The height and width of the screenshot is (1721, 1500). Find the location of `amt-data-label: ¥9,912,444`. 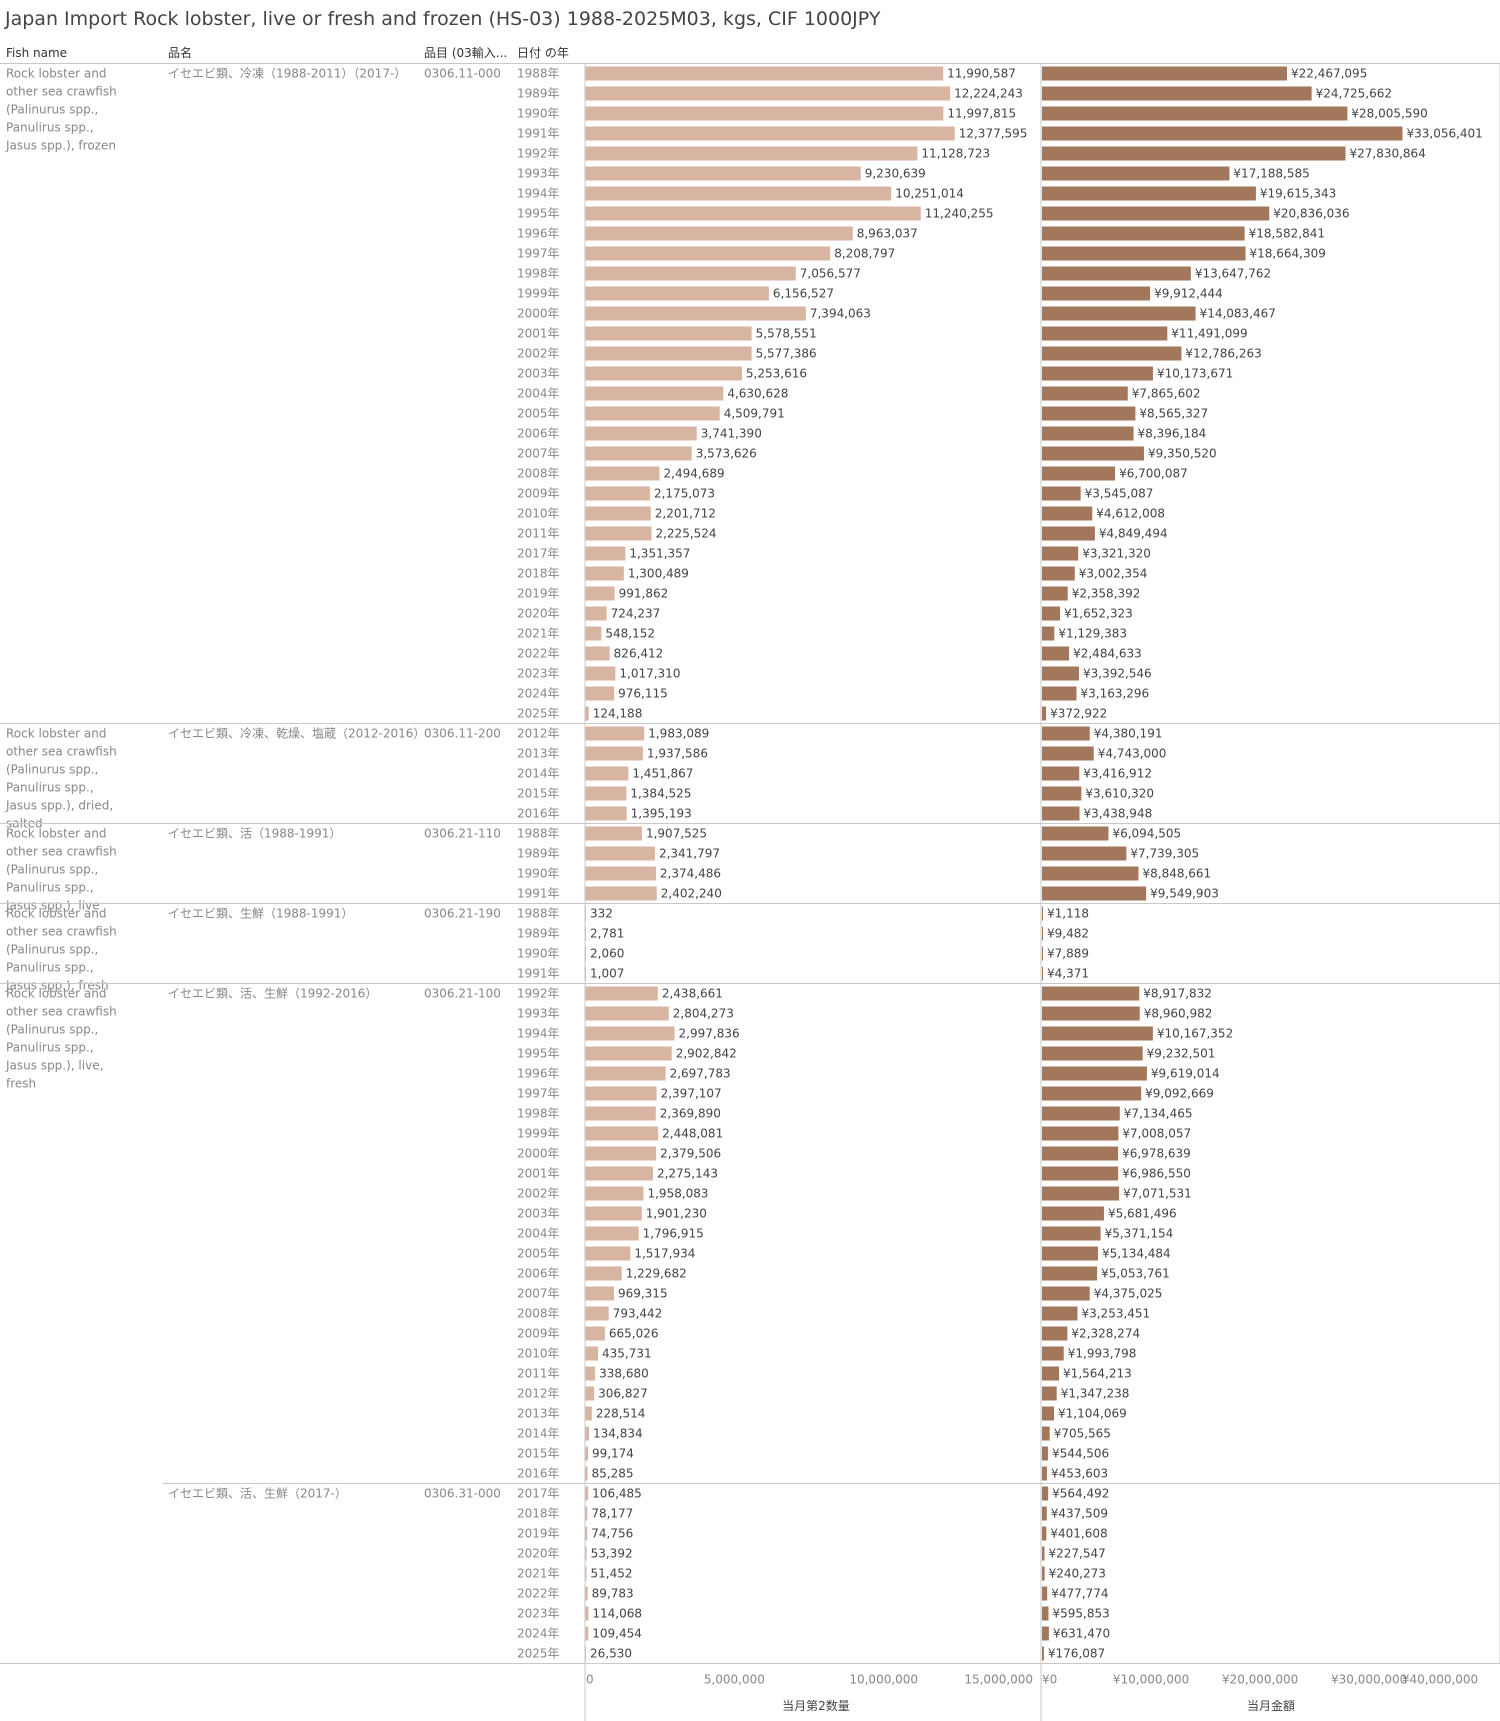

amt-data-label: ¥9,912,444 is located at coordinates (1188, 294).